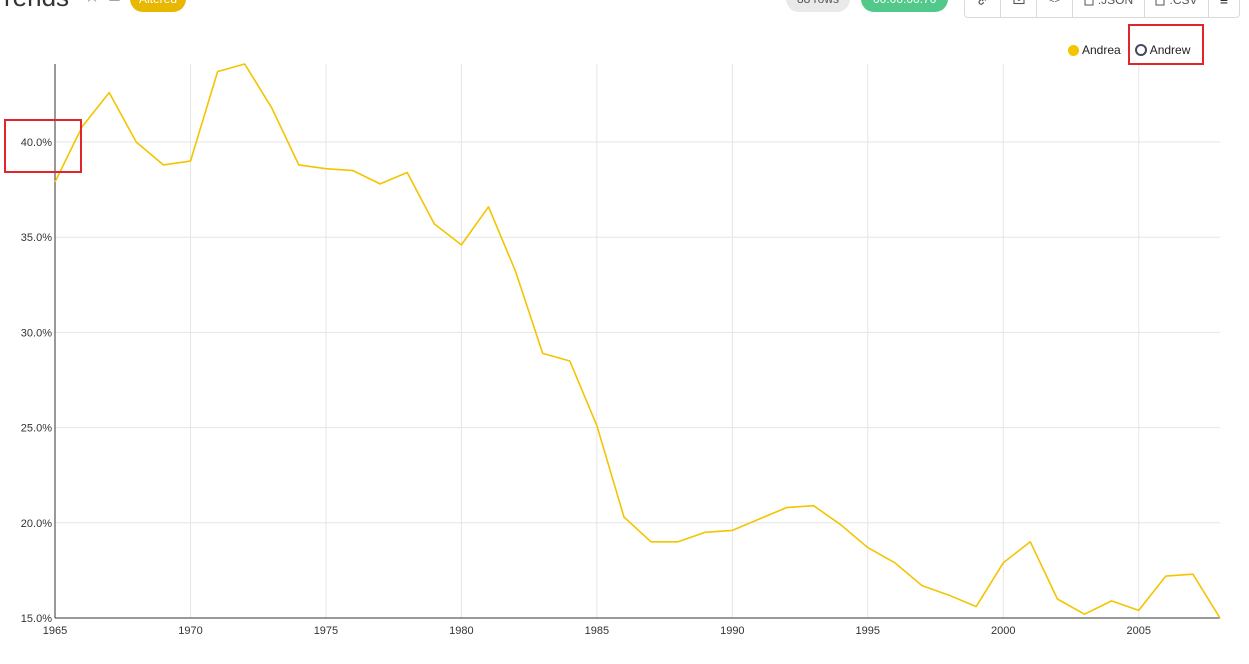 This screenshot has height=664, width=1249. What do you see at coordinates (1177, 8) in the screenshot?
I see `export-csv-button: .CSV` at bounding box center [1177, 8].